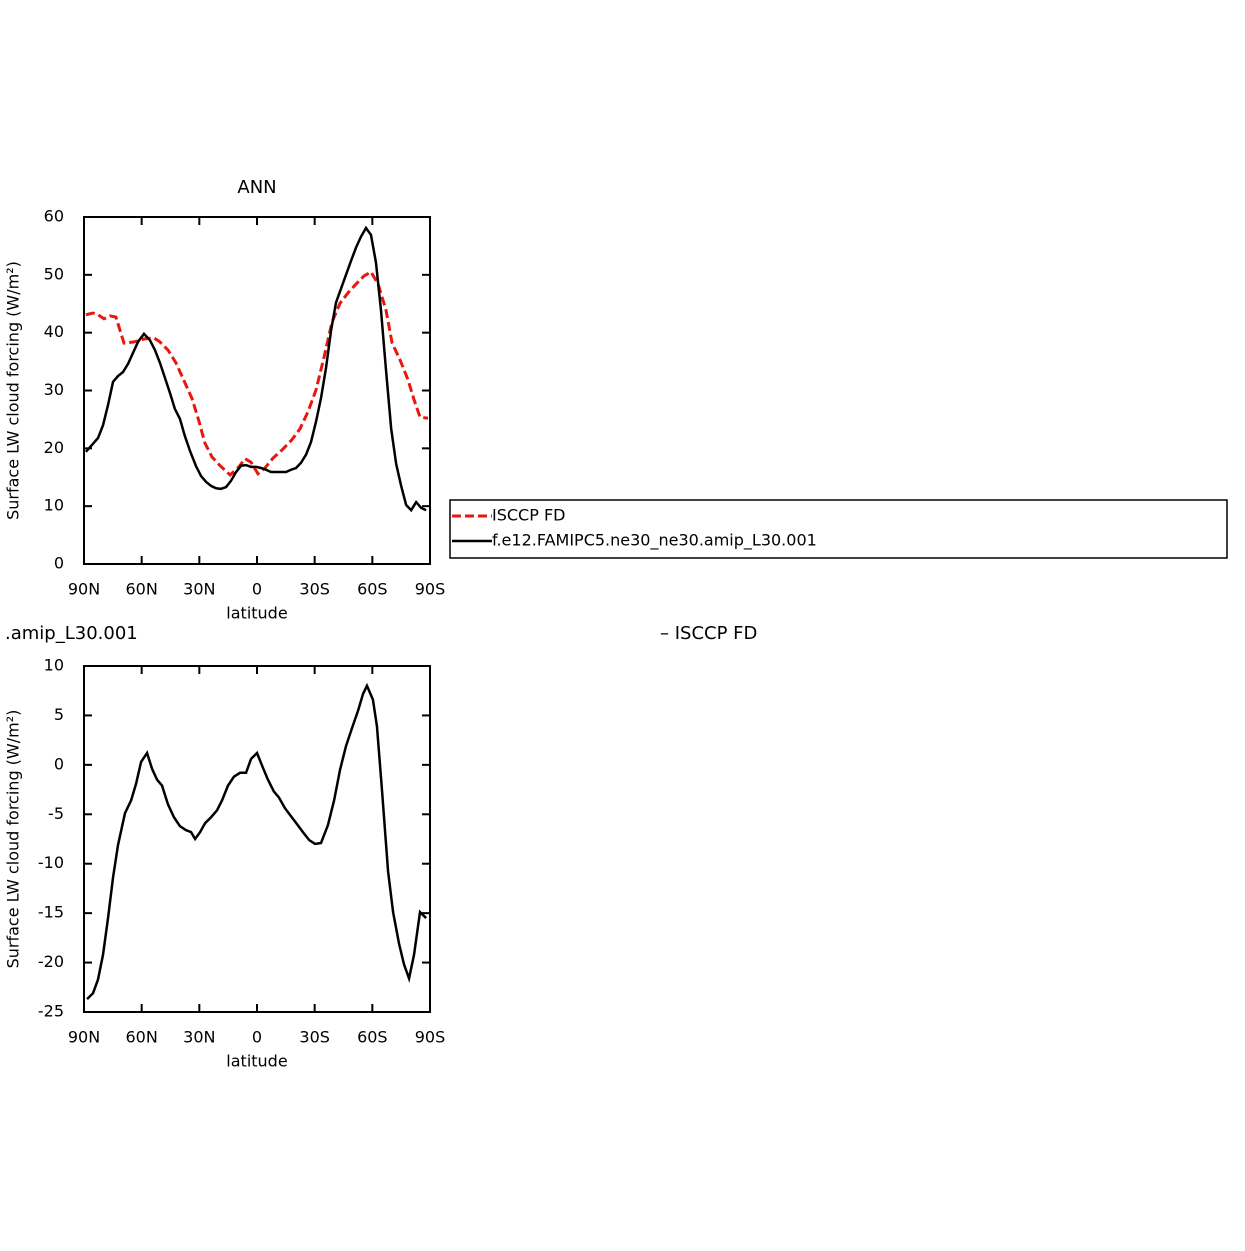 This screenshot has width=1245, height=1251. Describe the element at coordinates (71, 633) in the screenshot. I see `chart-title: .amip_L30.001` at that location.